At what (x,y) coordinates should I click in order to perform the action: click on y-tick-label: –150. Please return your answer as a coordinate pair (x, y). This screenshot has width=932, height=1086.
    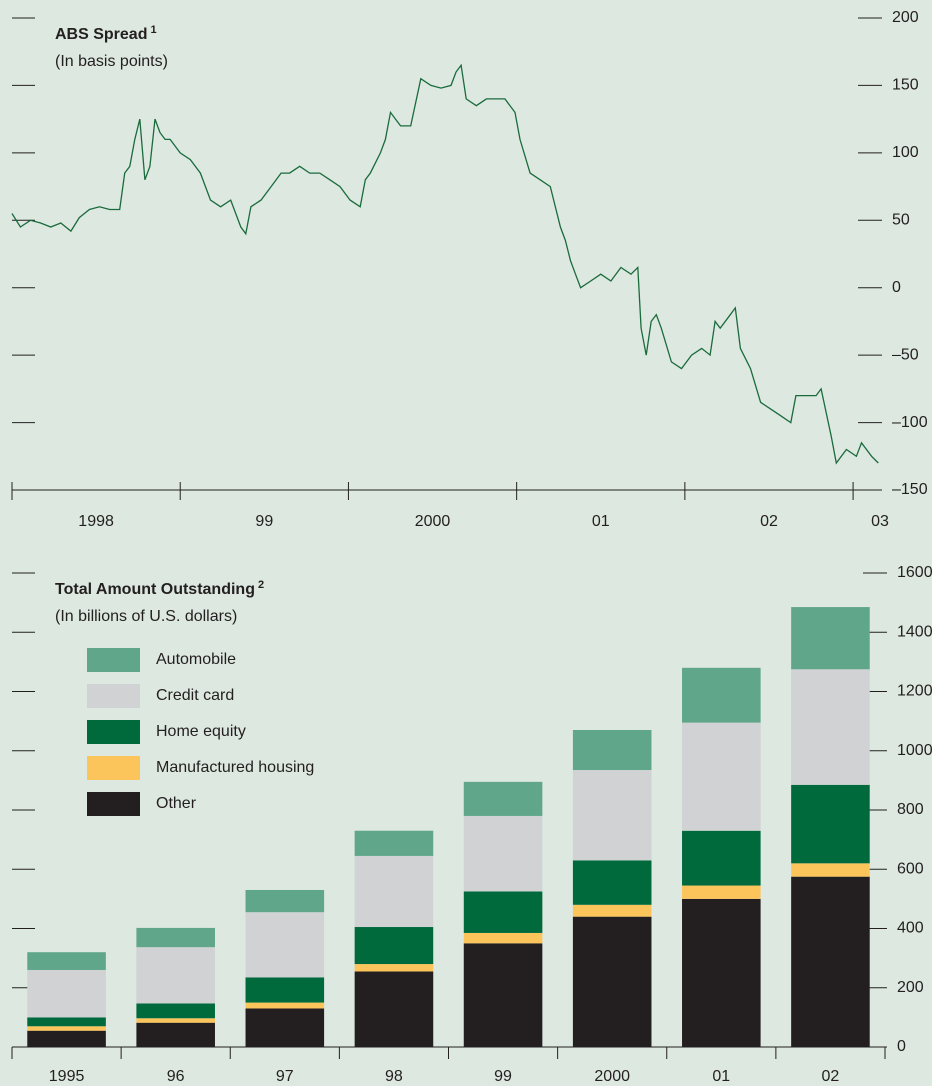
    Looking at the image, I should click on (910, 489).